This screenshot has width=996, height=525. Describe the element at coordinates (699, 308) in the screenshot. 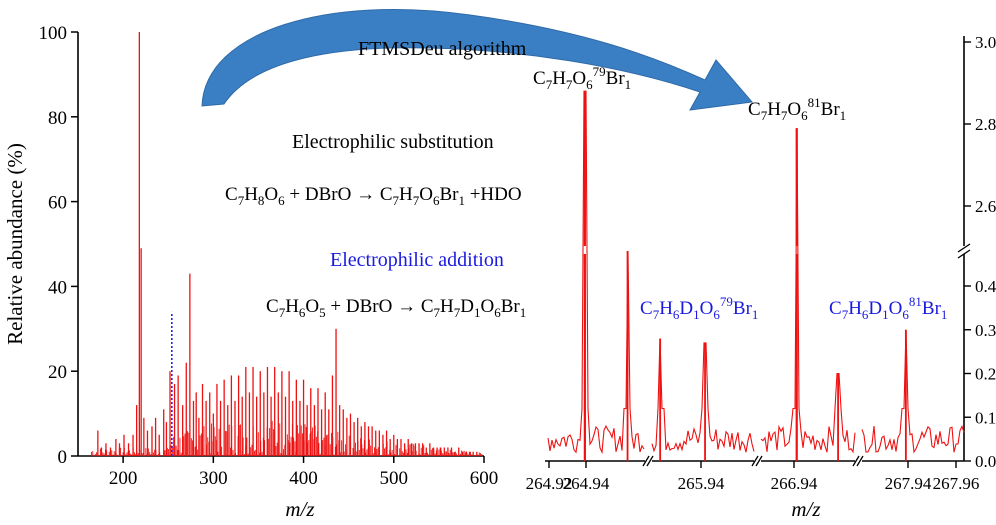

I see `peak-label-d-79br: C7H6D1O679Br1` at that location.